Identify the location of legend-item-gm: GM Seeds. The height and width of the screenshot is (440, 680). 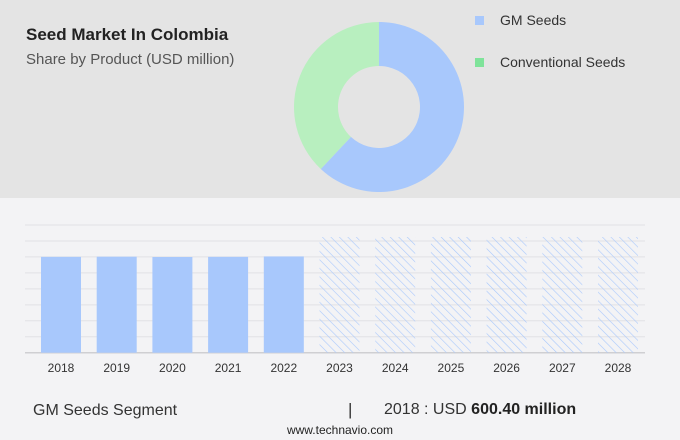
(520, 20).